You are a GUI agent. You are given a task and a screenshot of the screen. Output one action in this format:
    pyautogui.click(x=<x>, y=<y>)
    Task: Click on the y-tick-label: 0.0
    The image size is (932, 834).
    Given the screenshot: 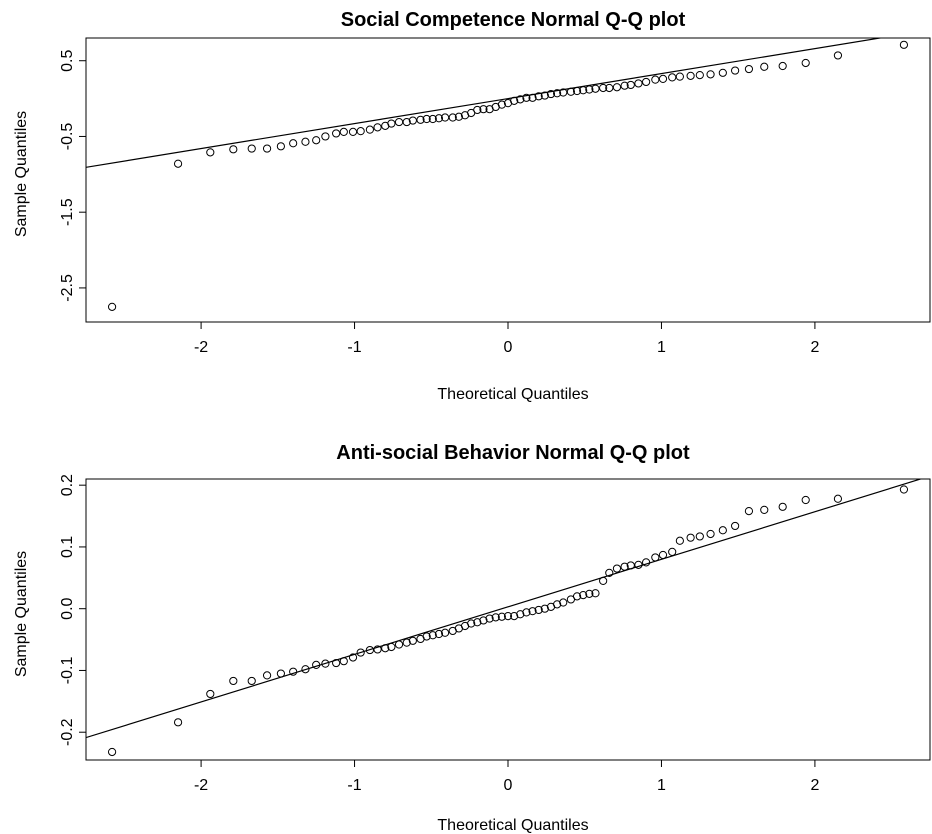 What is the action you would take?
    pyautogui.click(x=67, y=608)
    